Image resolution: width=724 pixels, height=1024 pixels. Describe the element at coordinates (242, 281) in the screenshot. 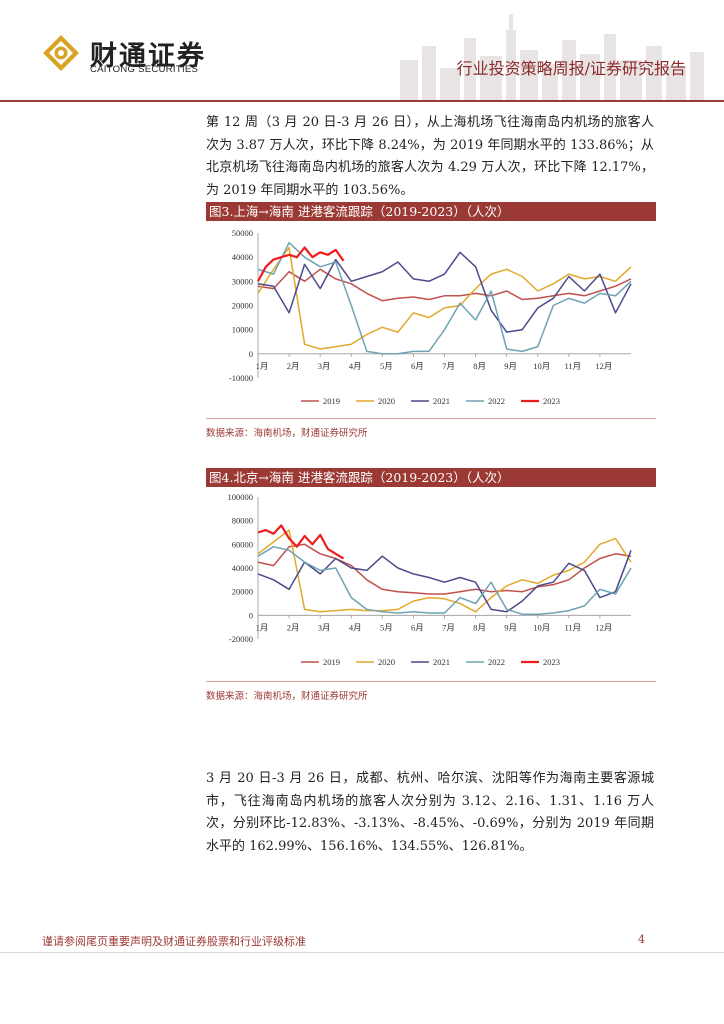

I see `y-tick-label: 30000` at that location.